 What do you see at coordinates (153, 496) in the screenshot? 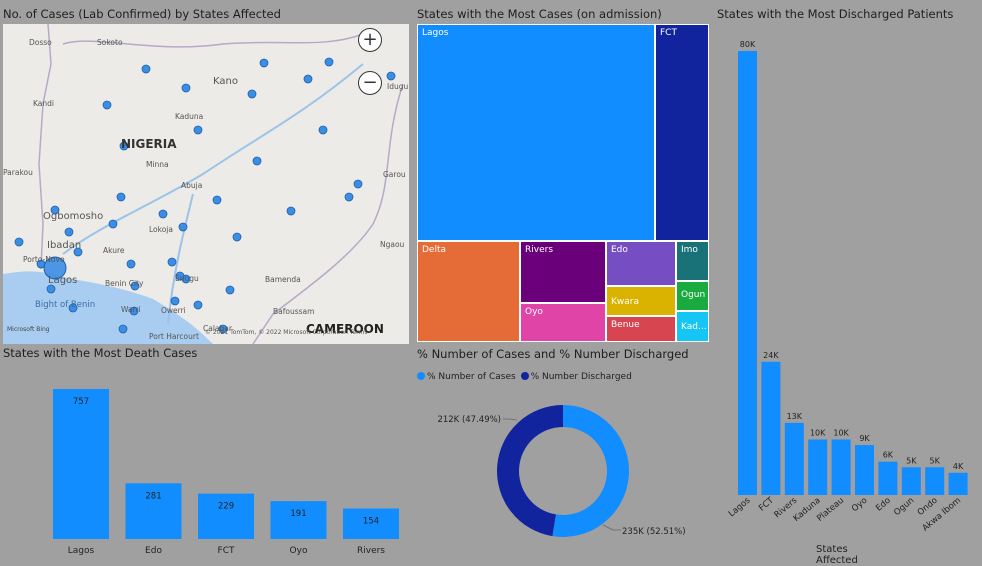
I see `death-data-label: 281` at bounding box center [153, 496].